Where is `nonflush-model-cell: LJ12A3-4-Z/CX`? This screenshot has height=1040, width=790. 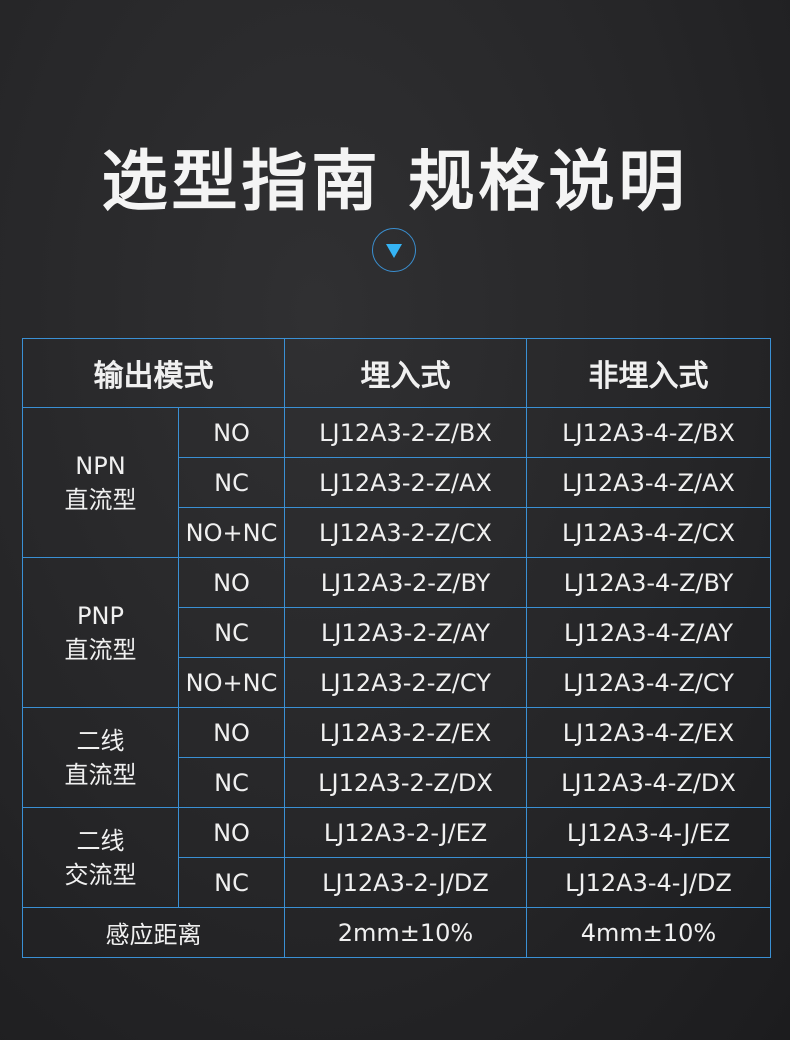
nonflush-model-cell: LJ12A3-4-Z/CX is located at coordinates (648, 532).